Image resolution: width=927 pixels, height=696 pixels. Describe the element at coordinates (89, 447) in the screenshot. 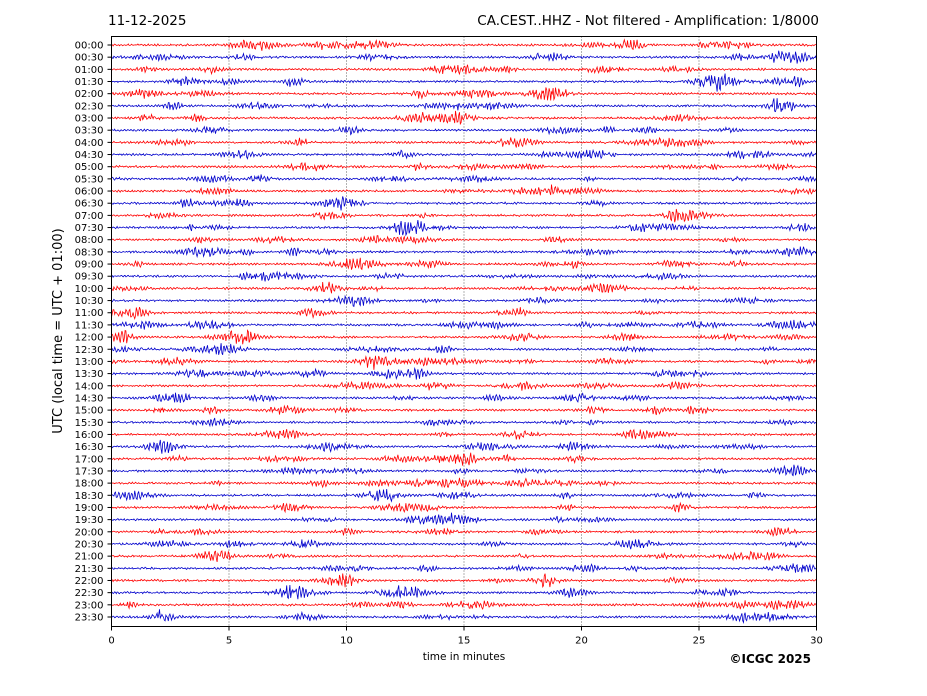

I see `y-tick-label: 16:30` at that location.